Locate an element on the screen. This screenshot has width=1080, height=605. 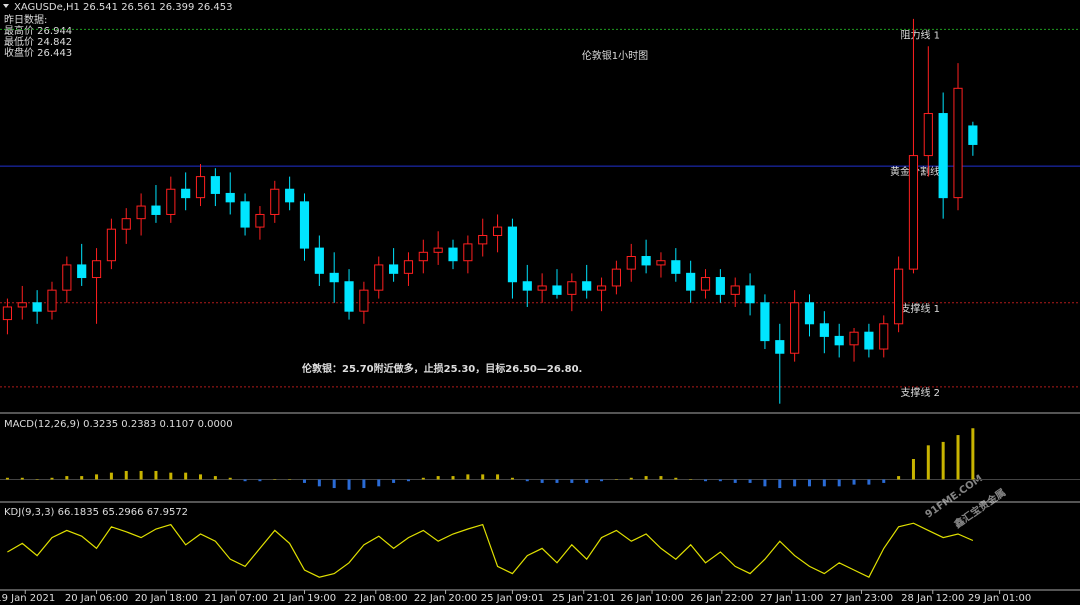
level-label: 支撑线 1 is located at coordinates (920, 308).